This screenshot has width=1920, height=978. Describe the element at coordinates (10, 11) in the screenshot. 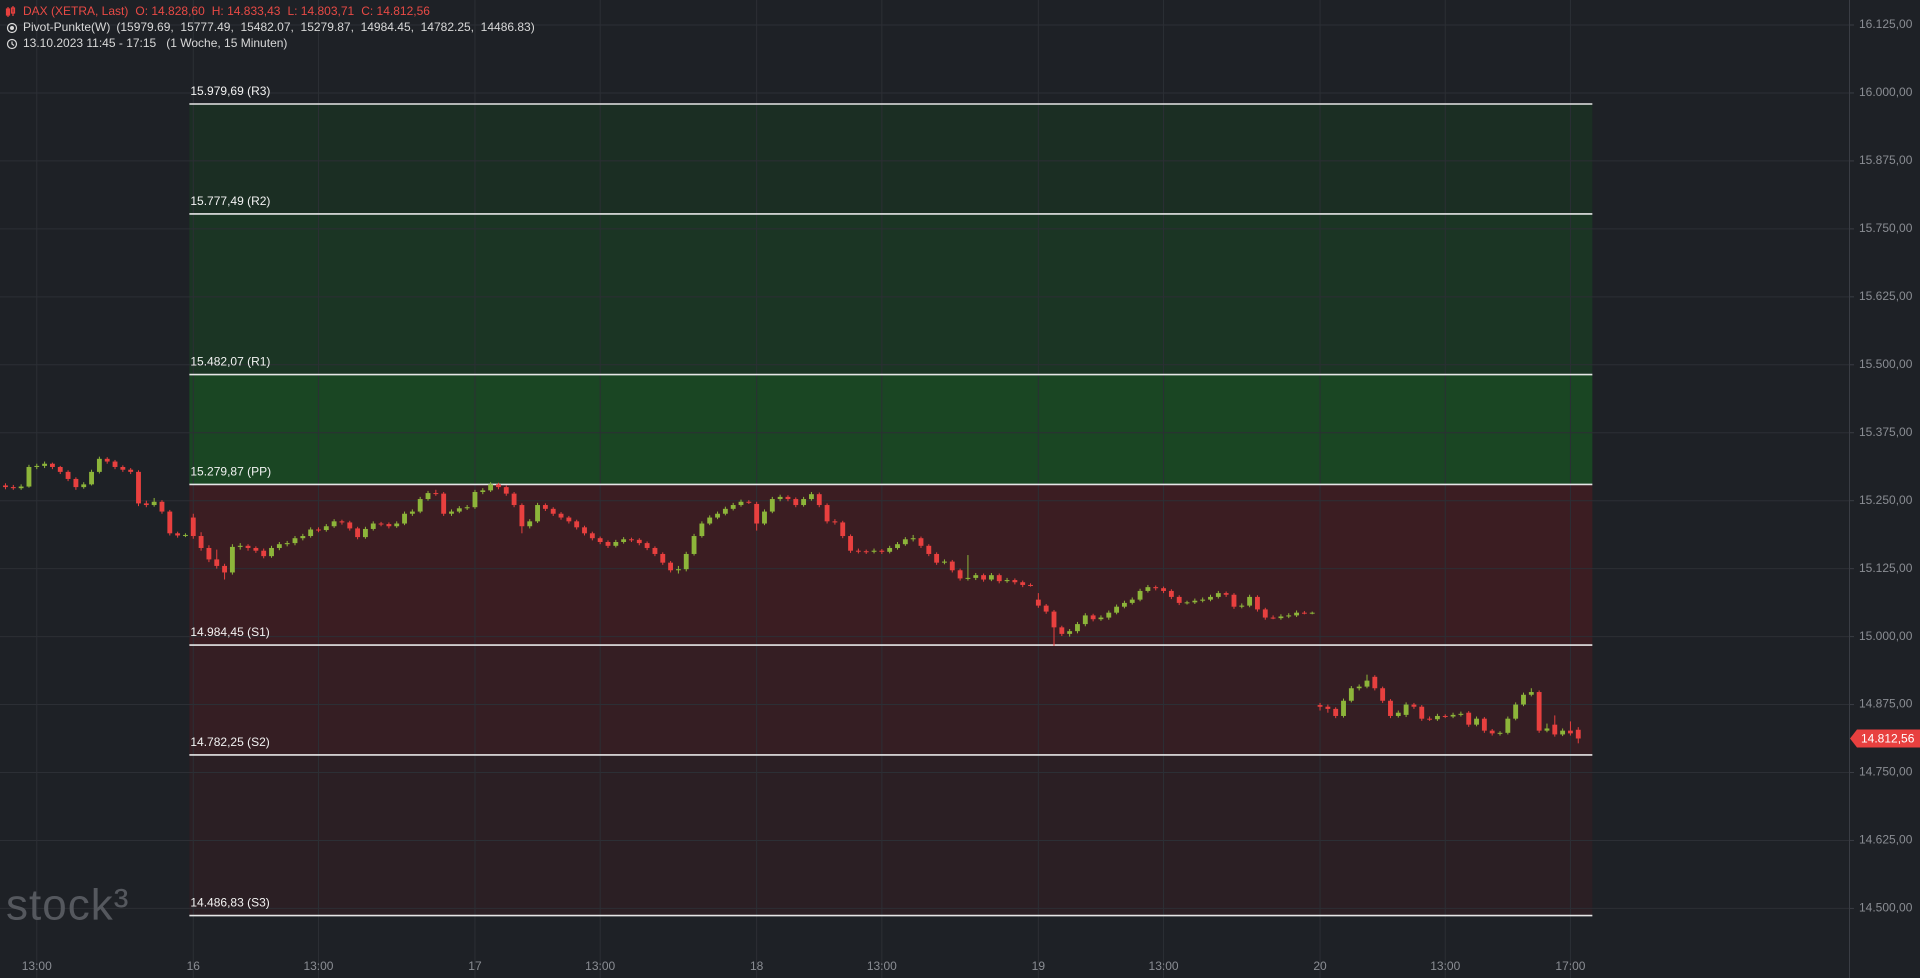

I see `instrument-icon` at that location.